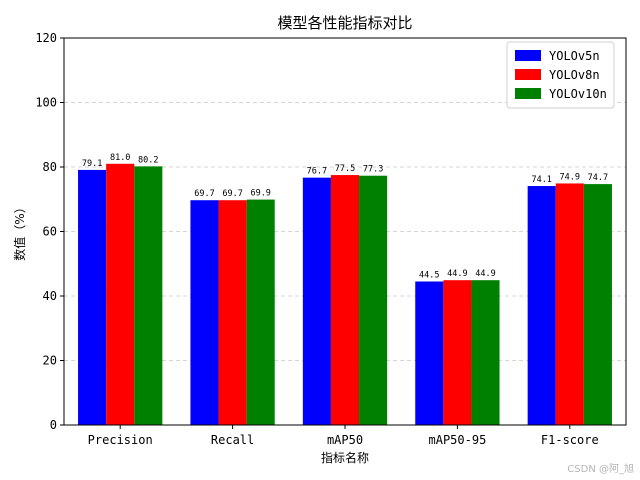 The image size is (640, 480). I want to click on bar-value-label: 77.3, so click(373, 170).